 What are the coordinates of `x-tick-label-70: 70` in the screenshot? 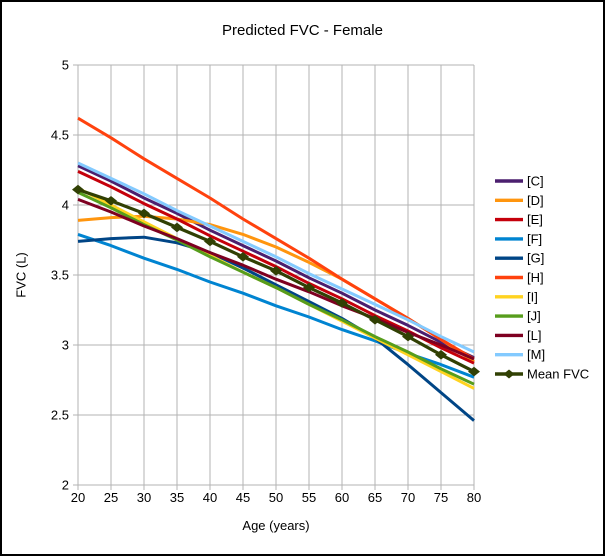 It's located at (408, 497).